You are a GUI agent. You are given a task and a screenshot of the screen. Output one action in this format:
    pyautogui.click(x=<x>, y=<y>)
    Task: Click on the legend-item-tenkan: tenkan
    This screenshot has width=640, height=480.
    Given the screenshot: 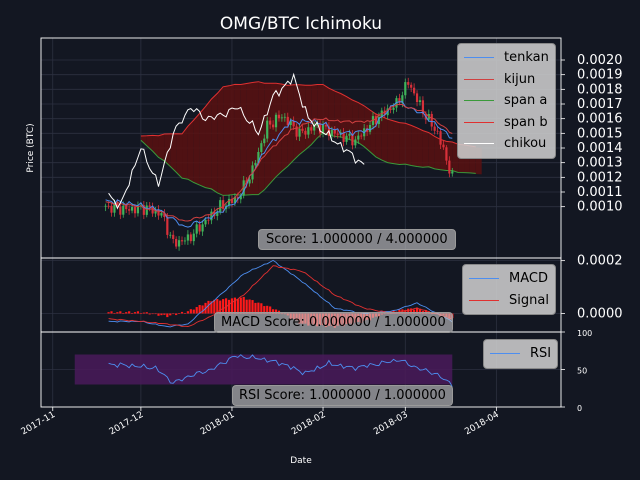 What is the action you would take?
    pyautogui.click(x=506, y=58)
    